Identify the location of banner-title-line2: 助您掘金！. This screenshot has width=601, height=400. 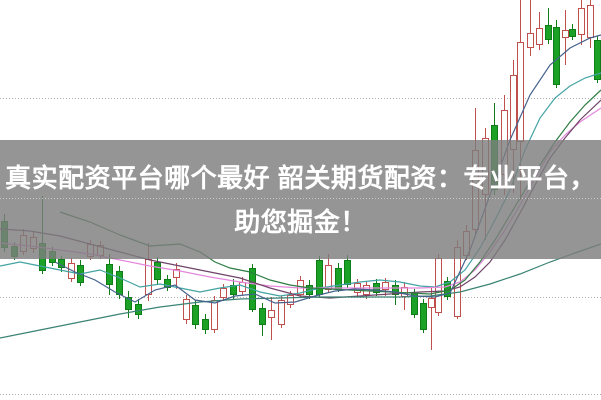
(300, 221).